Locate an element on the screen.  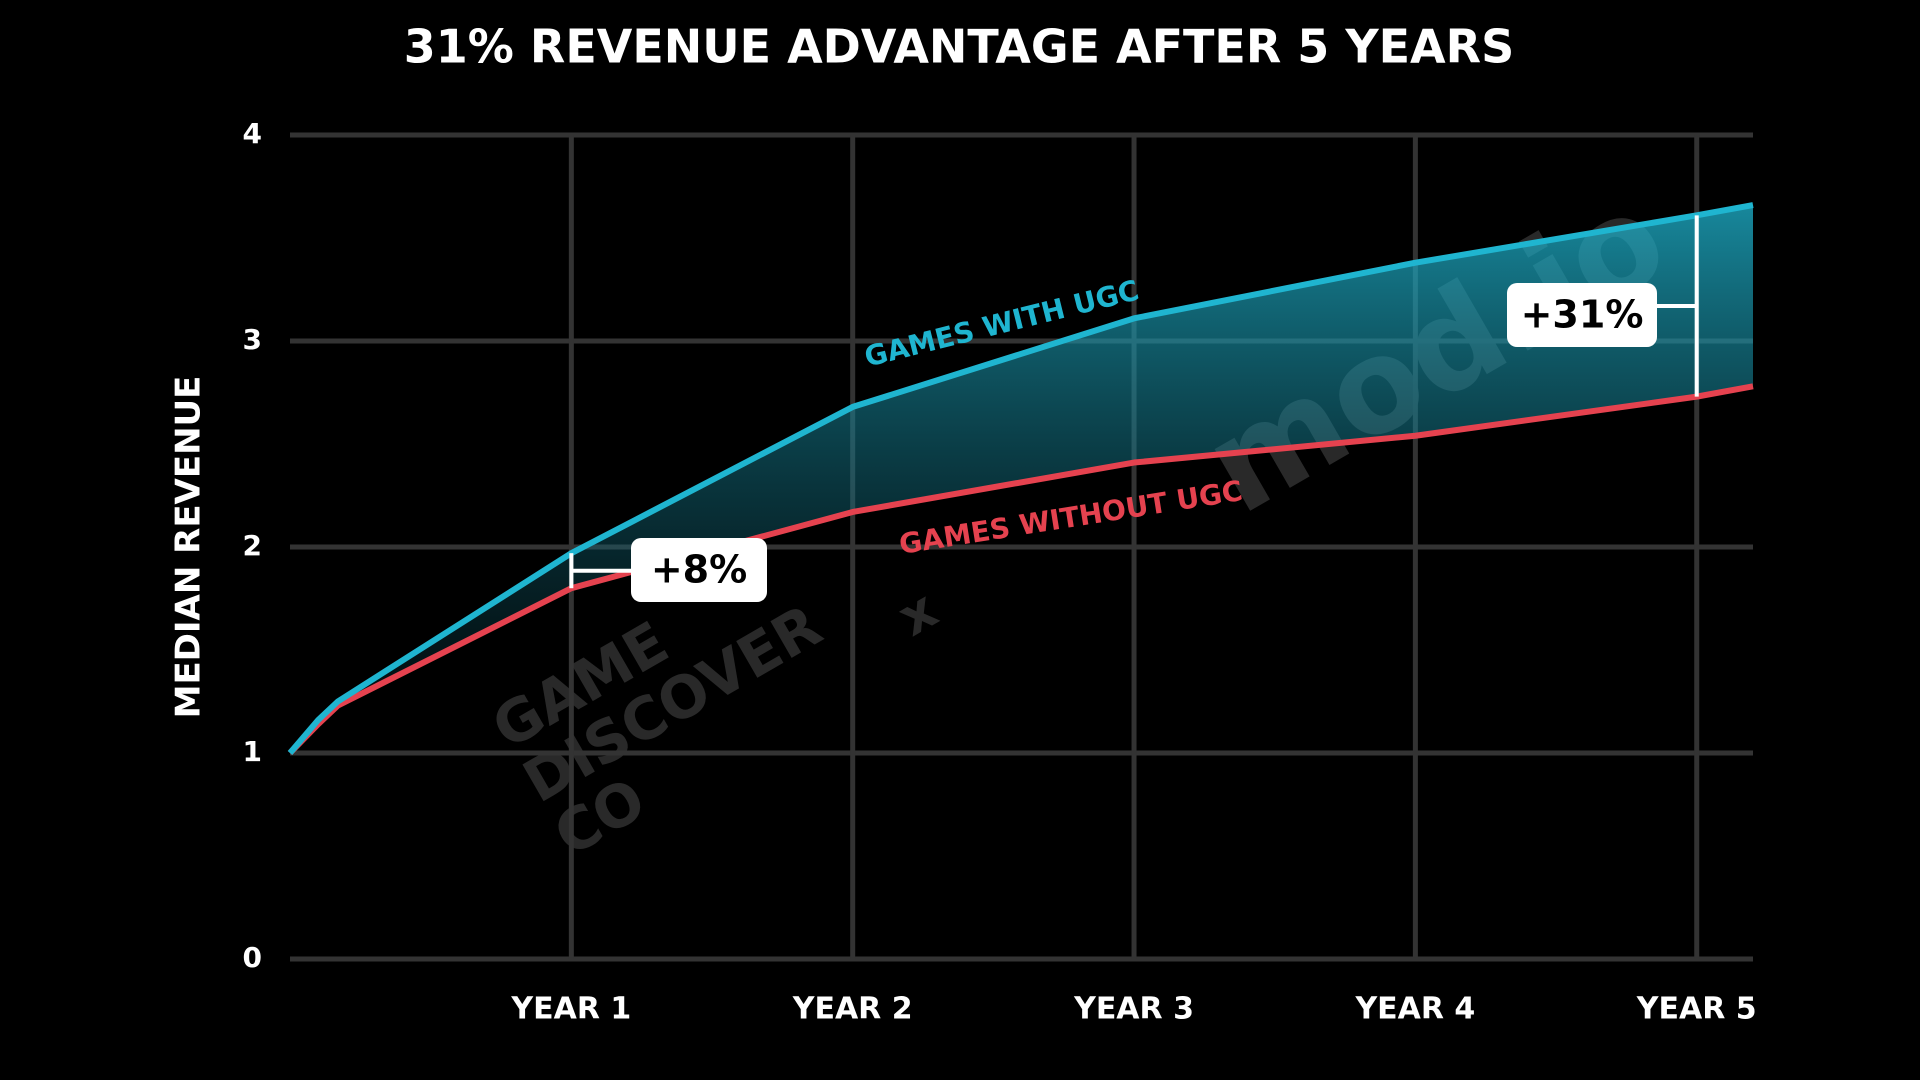
x-tick-label: YEAR 5 is located at coordinates (1696, 1009).